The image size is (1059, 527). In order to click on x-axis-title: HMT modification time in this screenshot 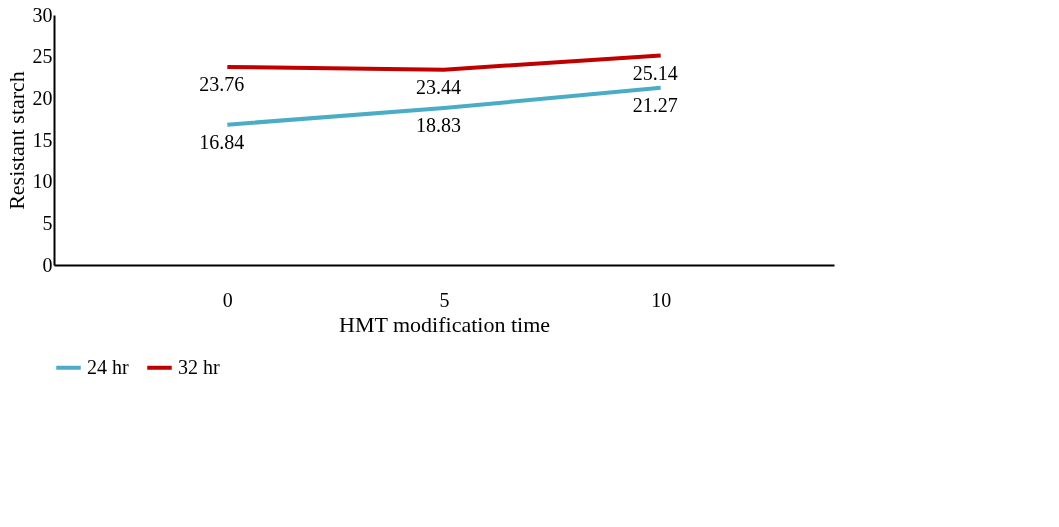, I will do `click(444, 324)`.